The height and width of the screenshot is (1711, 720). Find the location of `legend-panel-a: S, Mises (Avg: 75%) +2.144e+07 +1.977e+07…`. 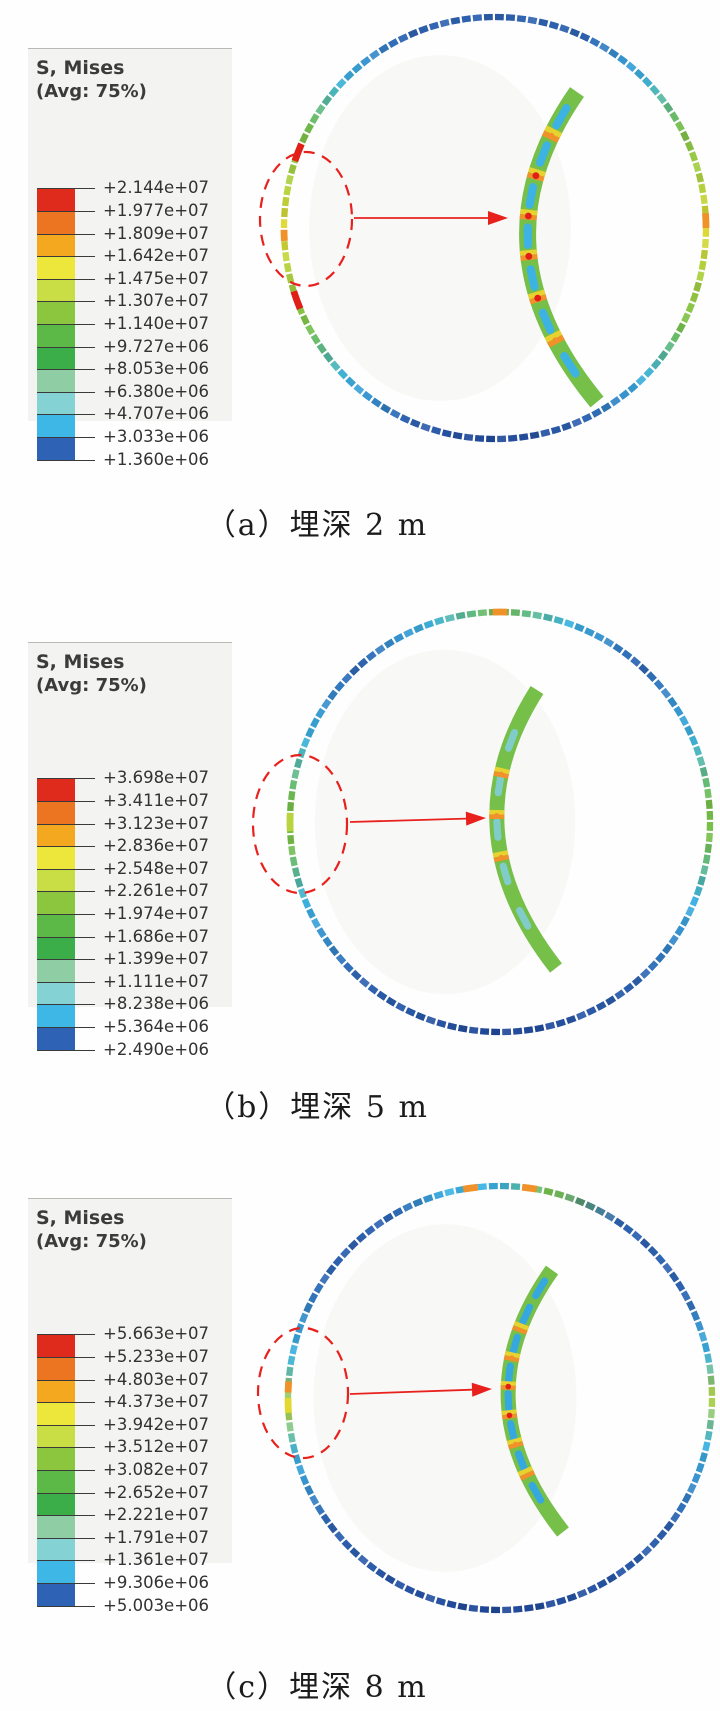

legend-panel-a: S, Mises (Avg: 75%) +2.144e+07 +1.977e+07… is located at coordinates (130, 258).